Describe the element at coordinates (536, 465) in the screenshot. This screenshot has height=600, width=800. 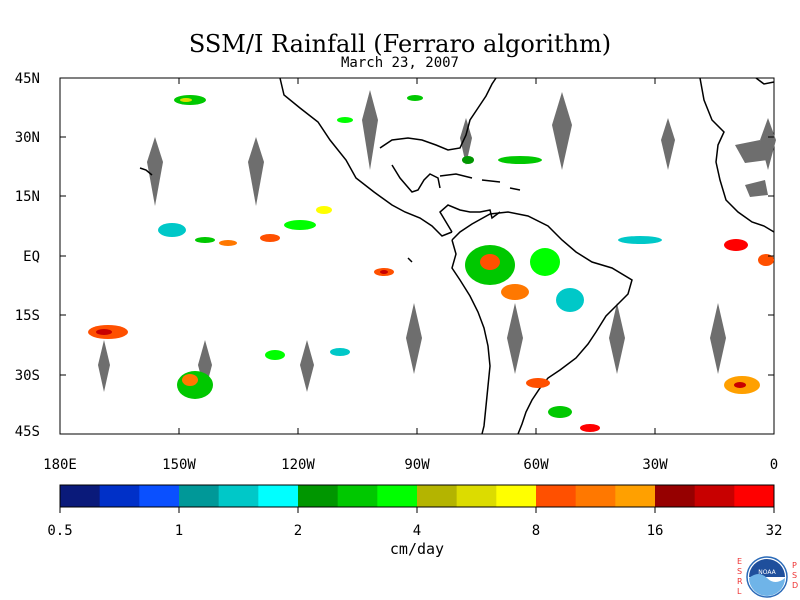
I see `lon-label-60w: 60W` at that location.